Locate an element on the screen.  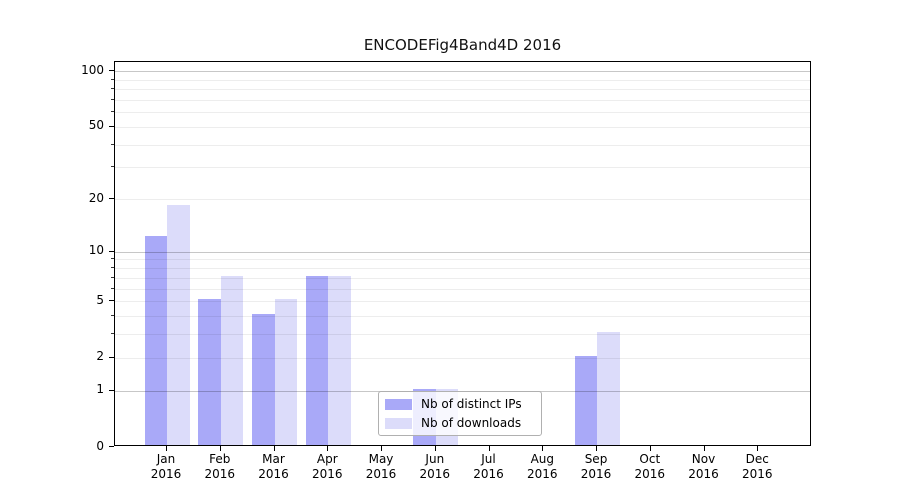
x-tick-label: Oct 2016 is located at coordinates (650, 467).